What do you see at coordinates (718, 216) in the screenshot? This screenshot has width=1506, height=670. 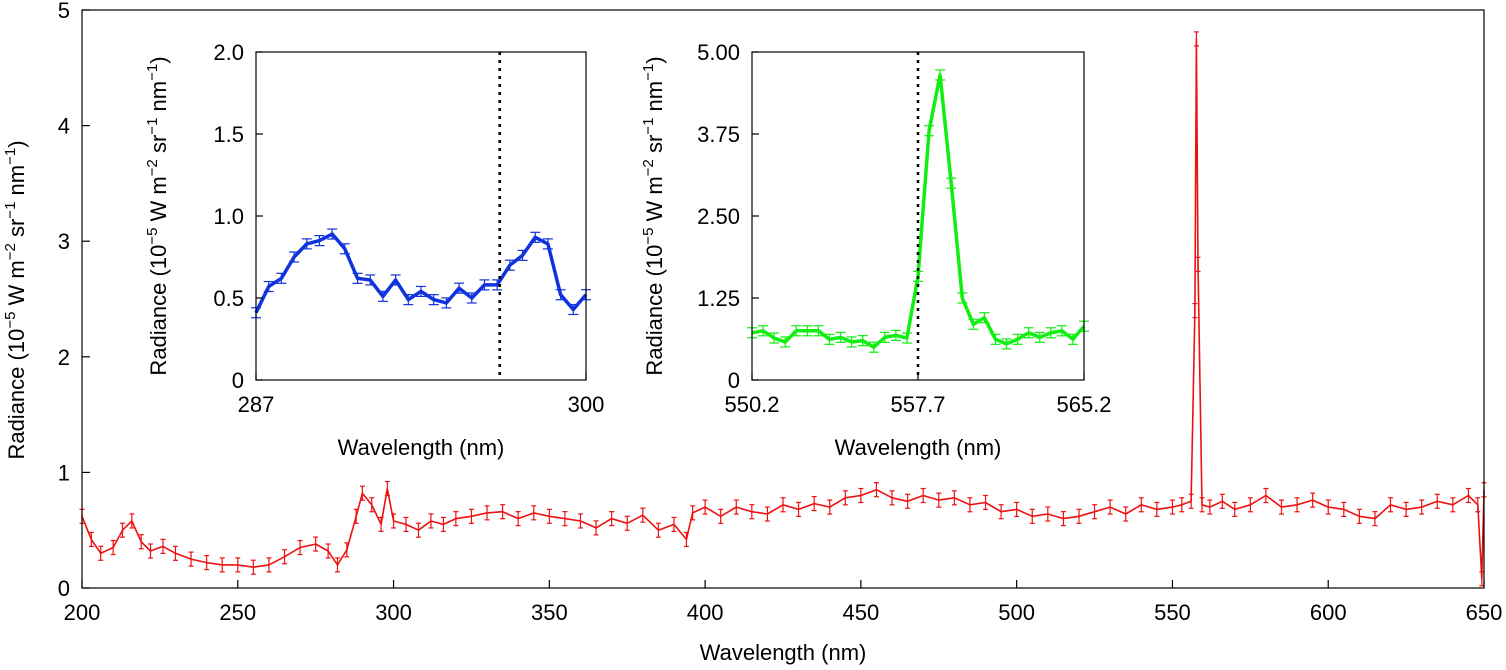 I see `y-tick-label: 2.50` at bounding box center [718, 216].